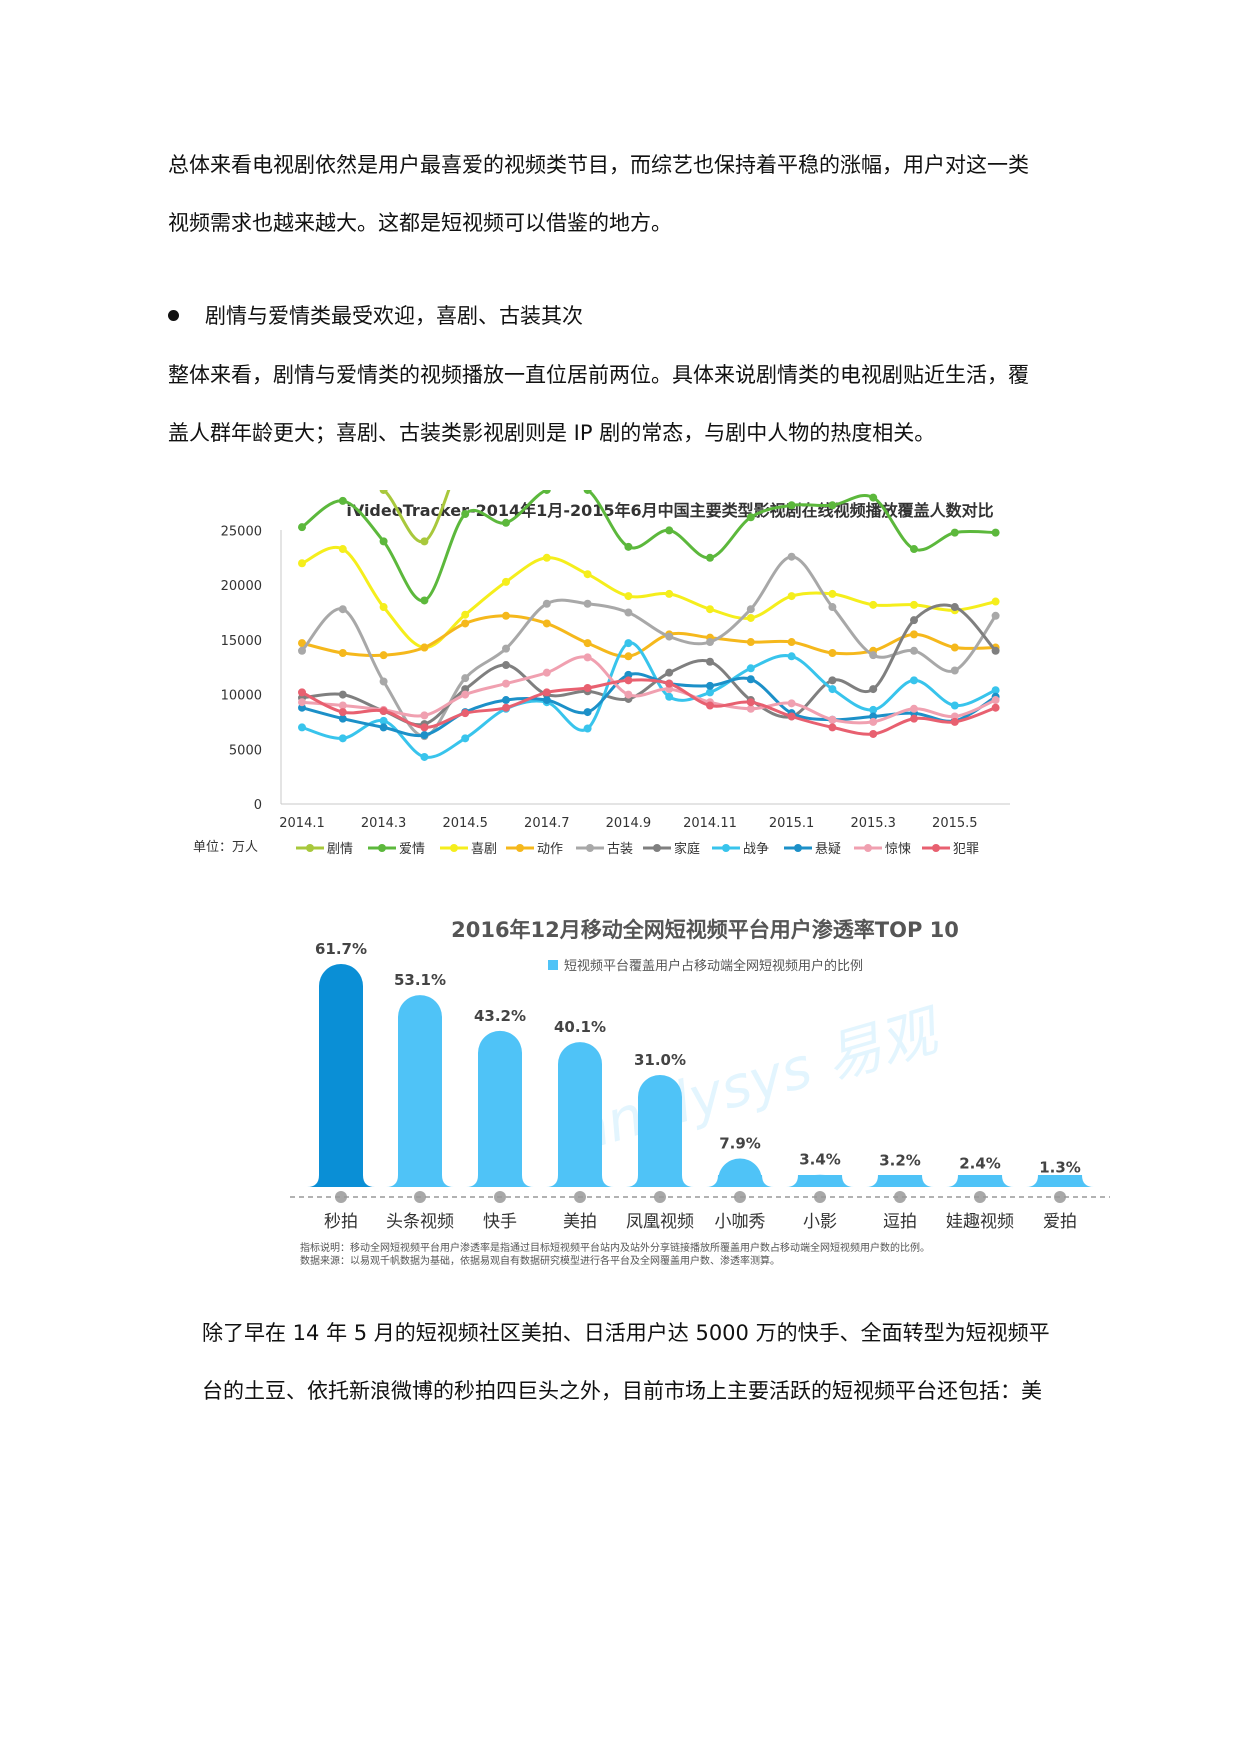 Image resolution: width=1240 pixels, height=1753 pixels. Describe the element at coordinates (225, 847) in the screenshot. I see `line-chart-unit-label: 单位：万人` at that location.